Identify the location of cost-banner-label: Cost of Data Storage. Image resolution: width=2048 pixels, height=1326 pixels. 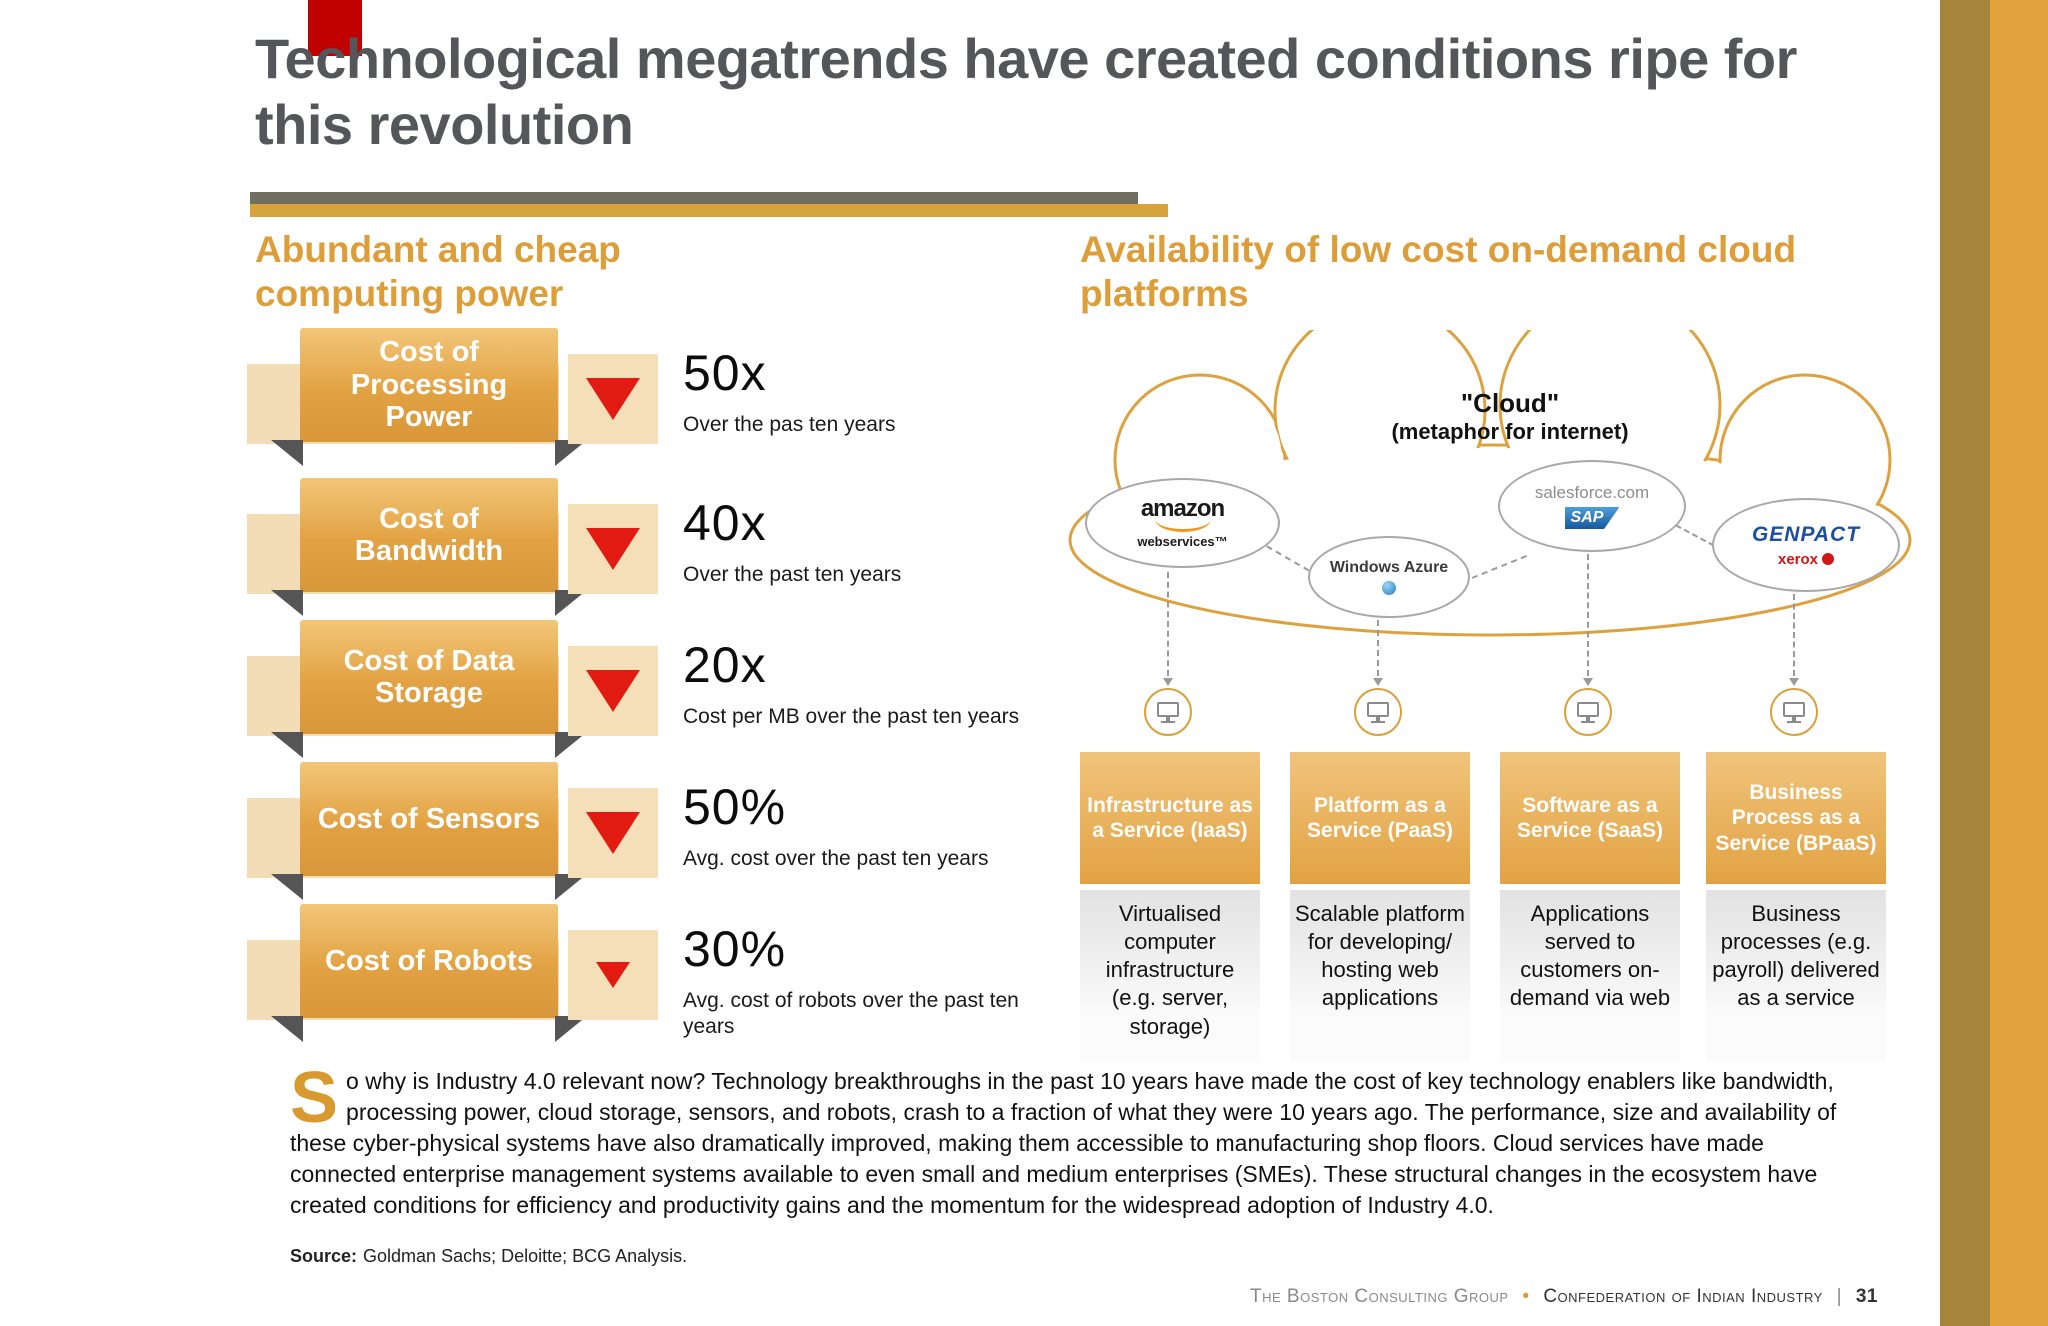
(429, 676).